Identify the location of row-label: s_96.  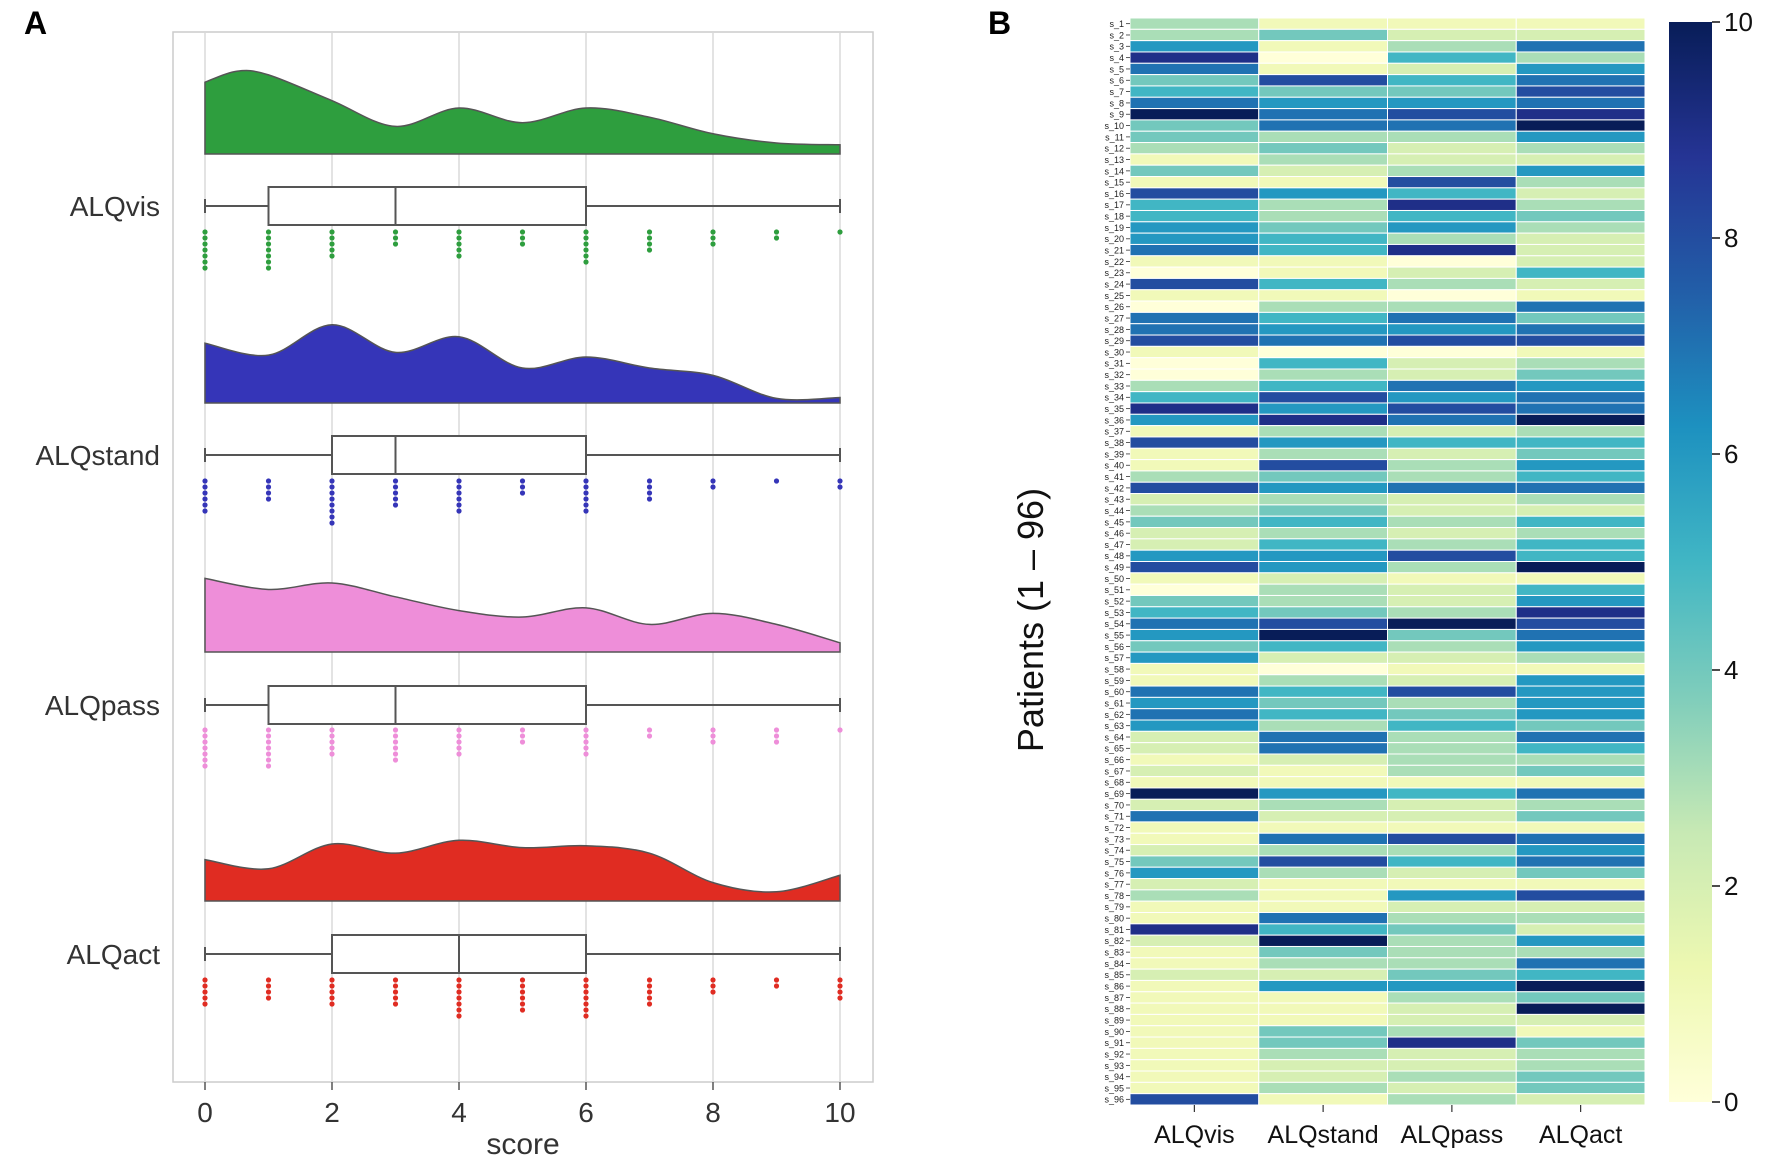
(1114, 1100).